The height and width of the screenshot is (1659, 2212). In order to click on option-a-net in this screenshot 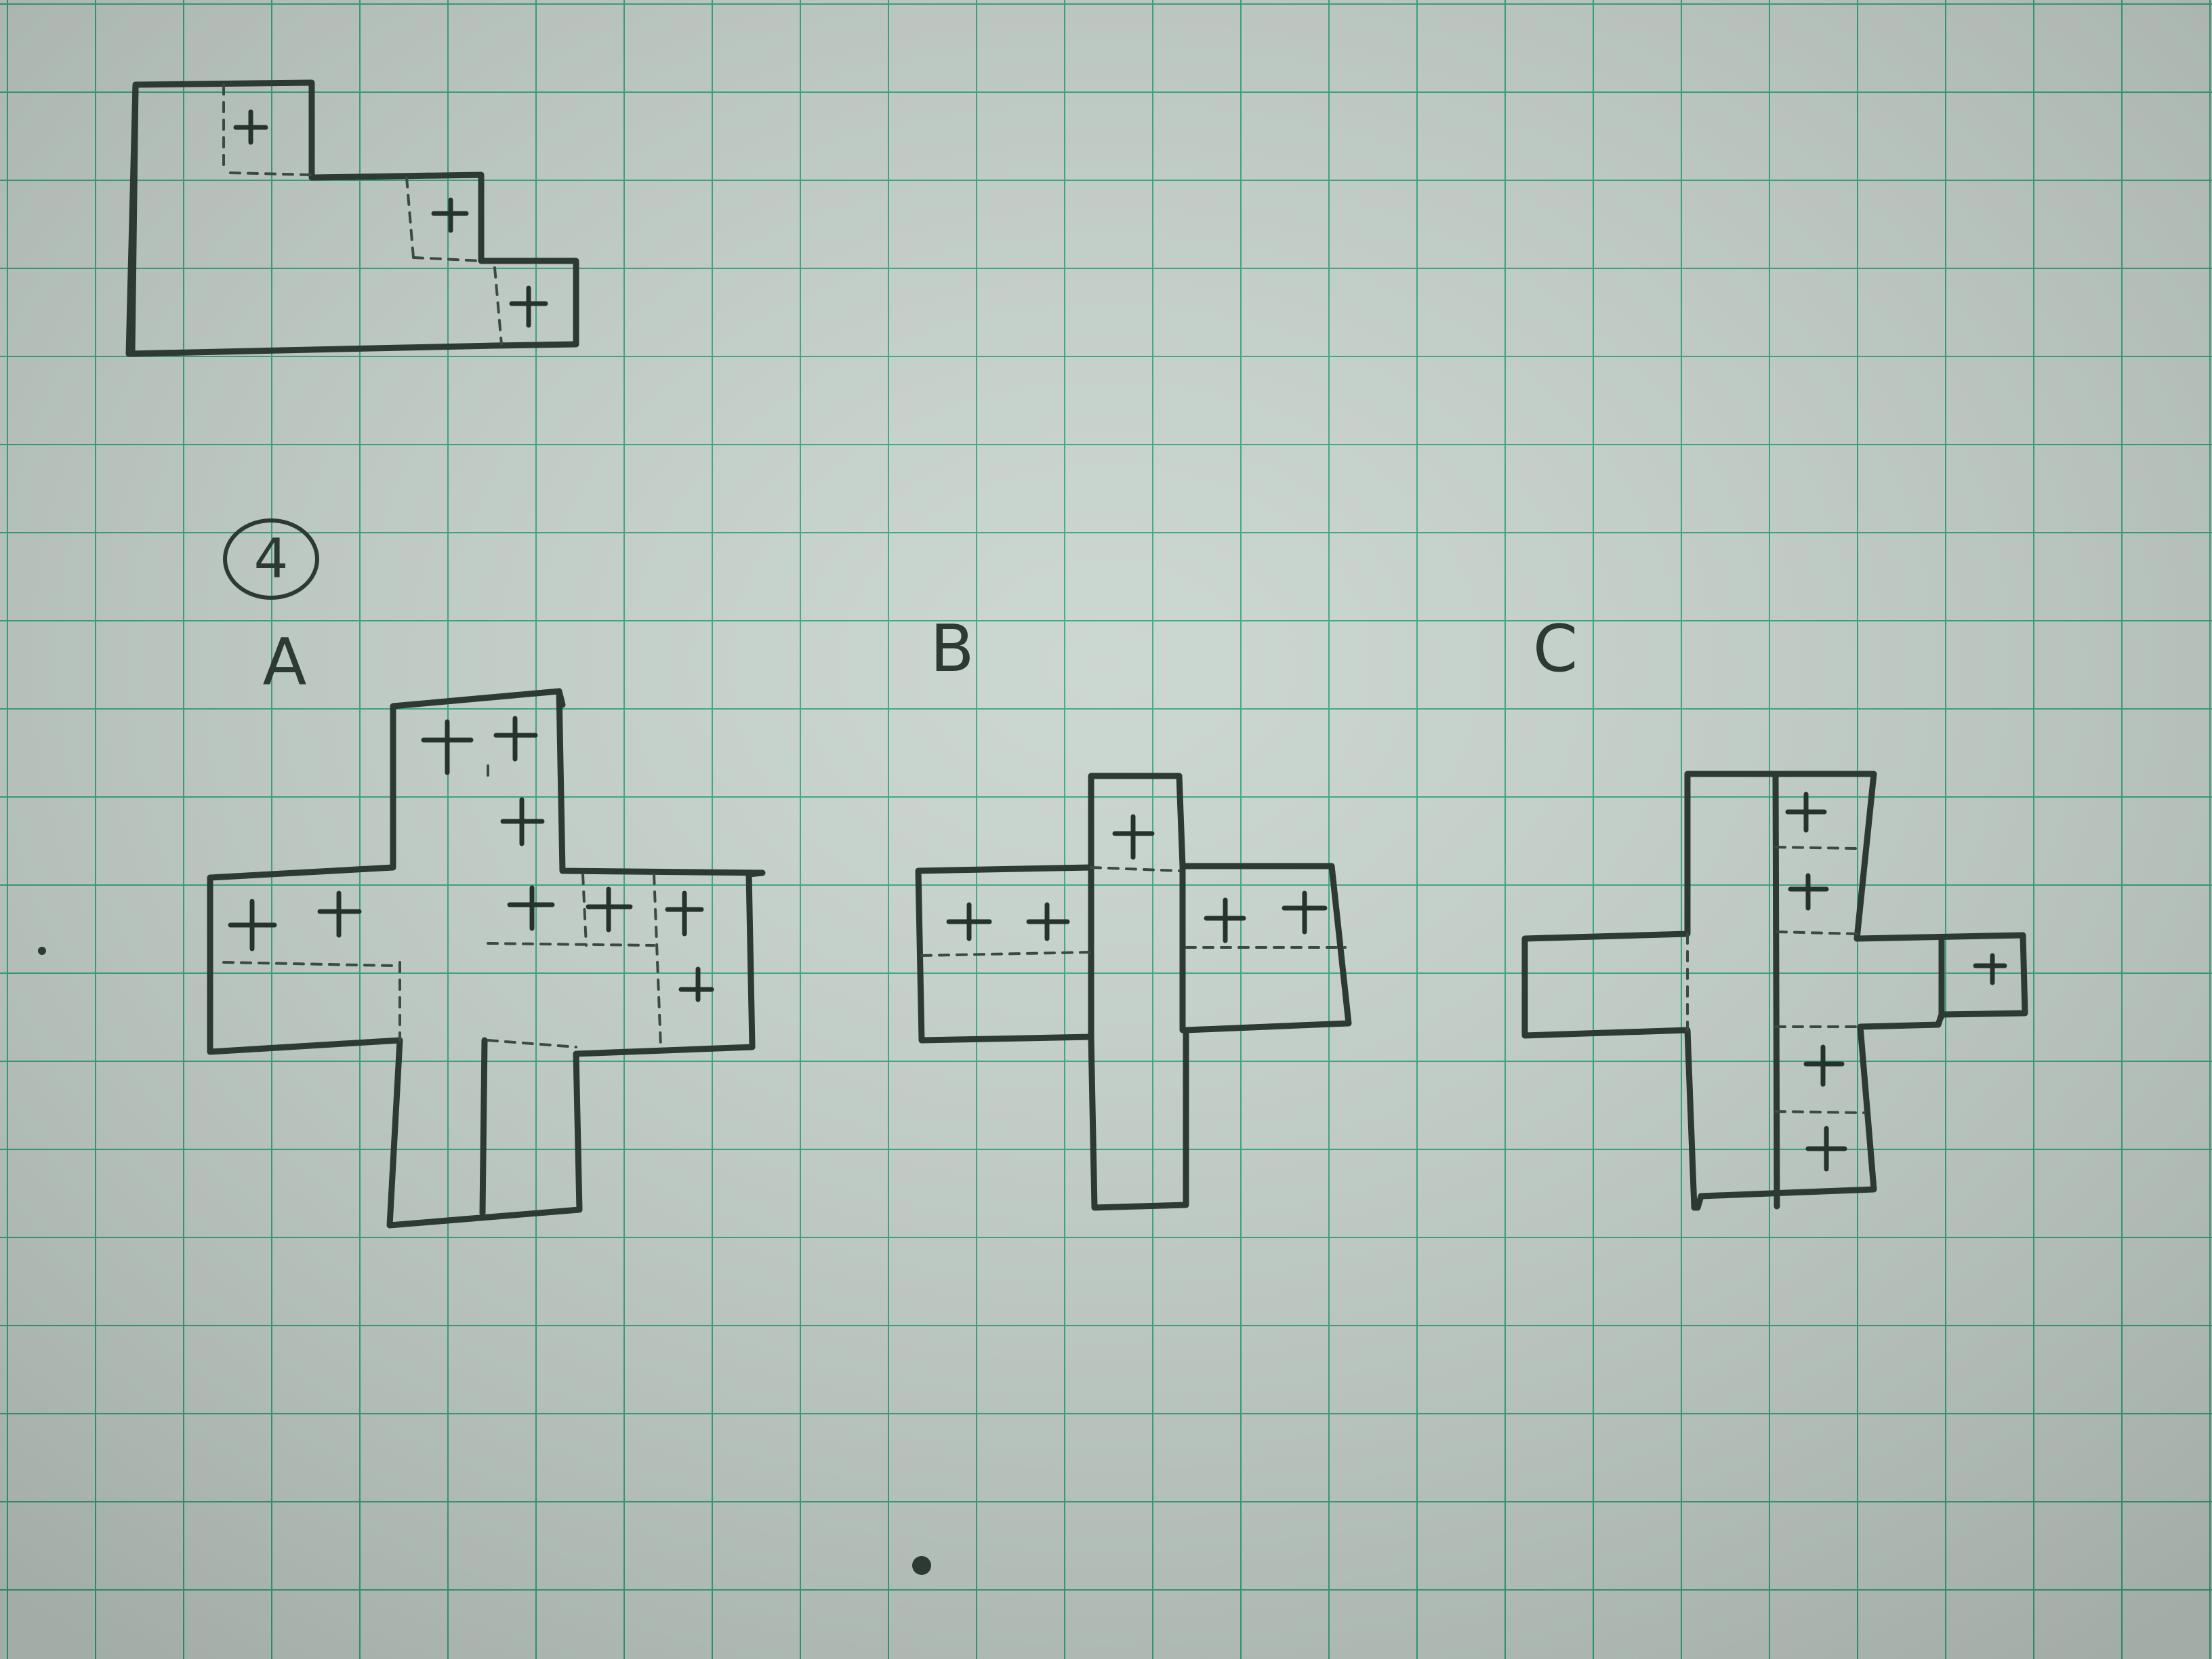, I will do `click(486, 959)`.